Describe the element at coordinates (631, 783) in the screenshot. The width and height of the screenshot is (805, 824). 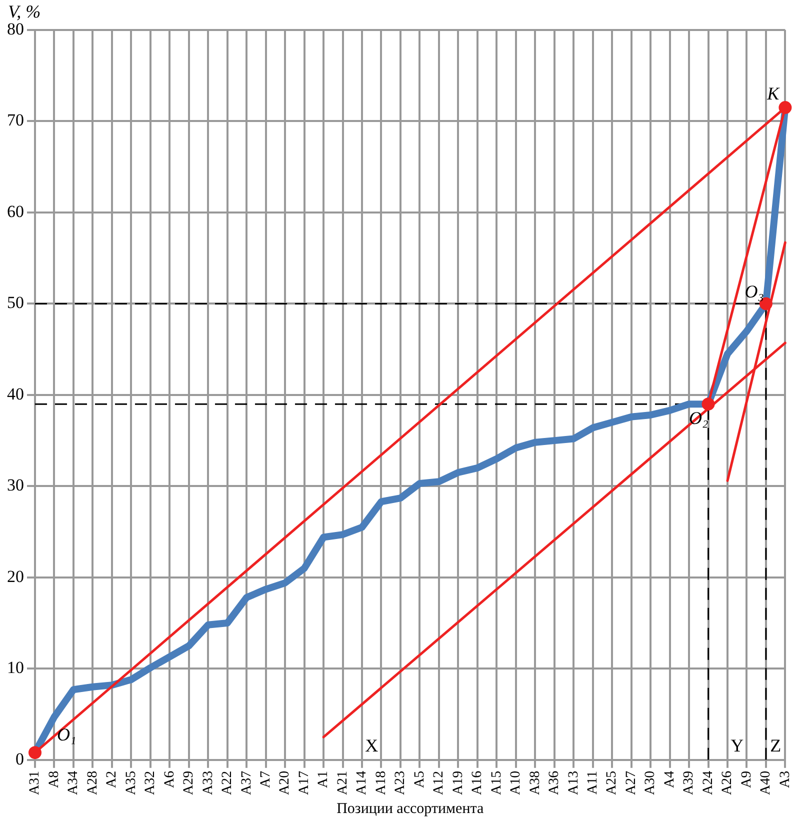
I see `x-tick-label: A27` at that location.